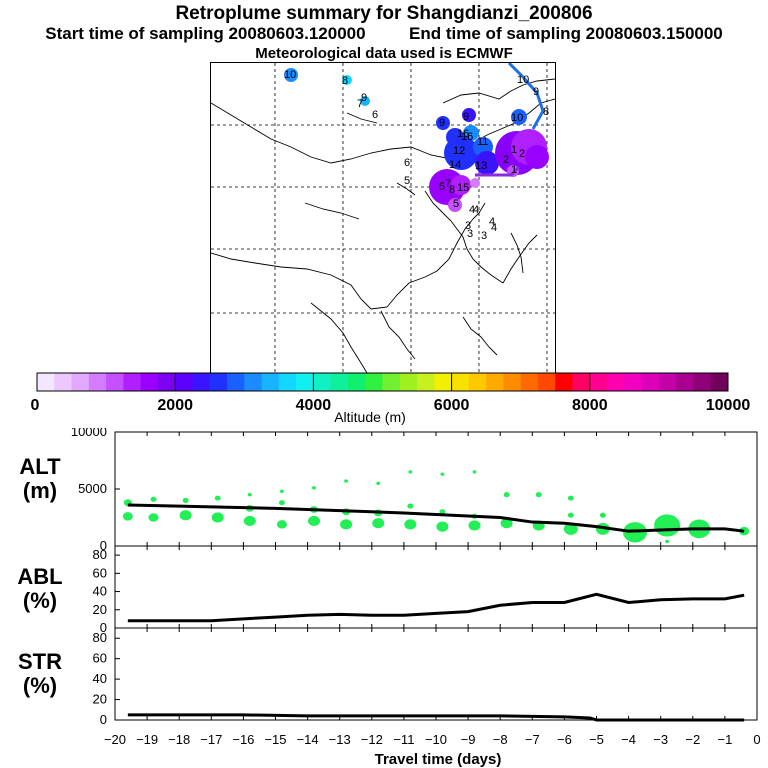 The image size is (768, 768). I want to click on x-tick-label: −2, so click(692, 739).